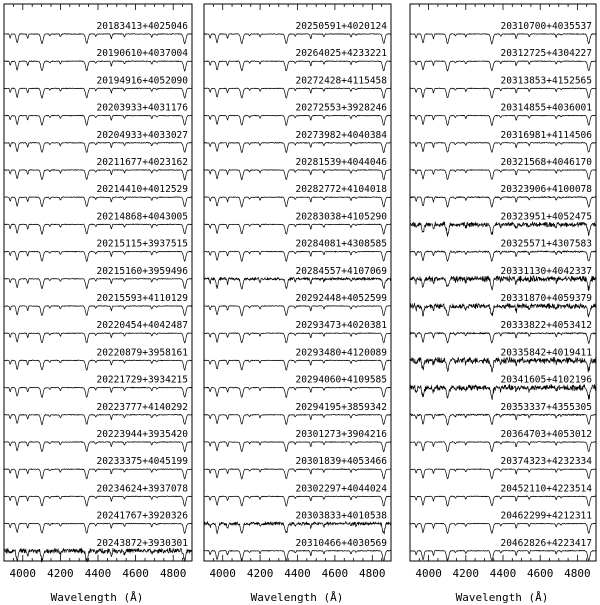 The height and width of the screenshot is (605, 600). I want to click on spectrum-label: 20374323+4232334, so click(546, 461).